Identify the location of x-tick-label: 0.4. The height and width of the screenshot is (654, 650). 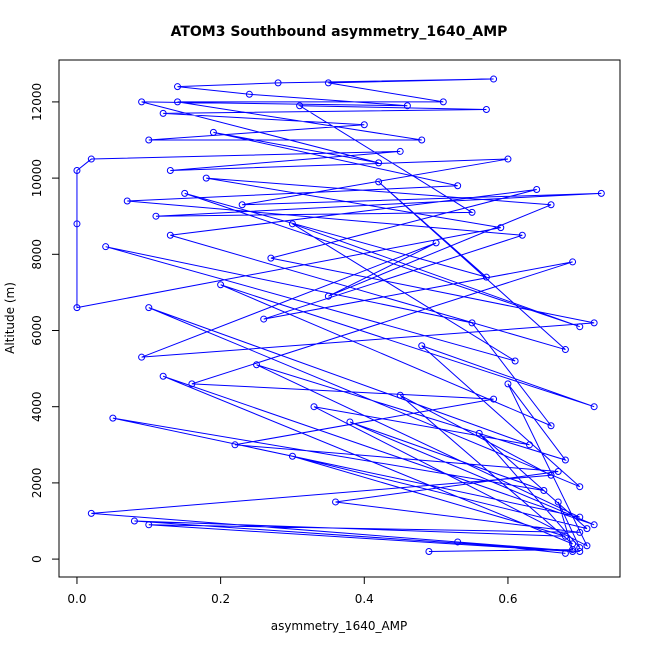
(364, 599).